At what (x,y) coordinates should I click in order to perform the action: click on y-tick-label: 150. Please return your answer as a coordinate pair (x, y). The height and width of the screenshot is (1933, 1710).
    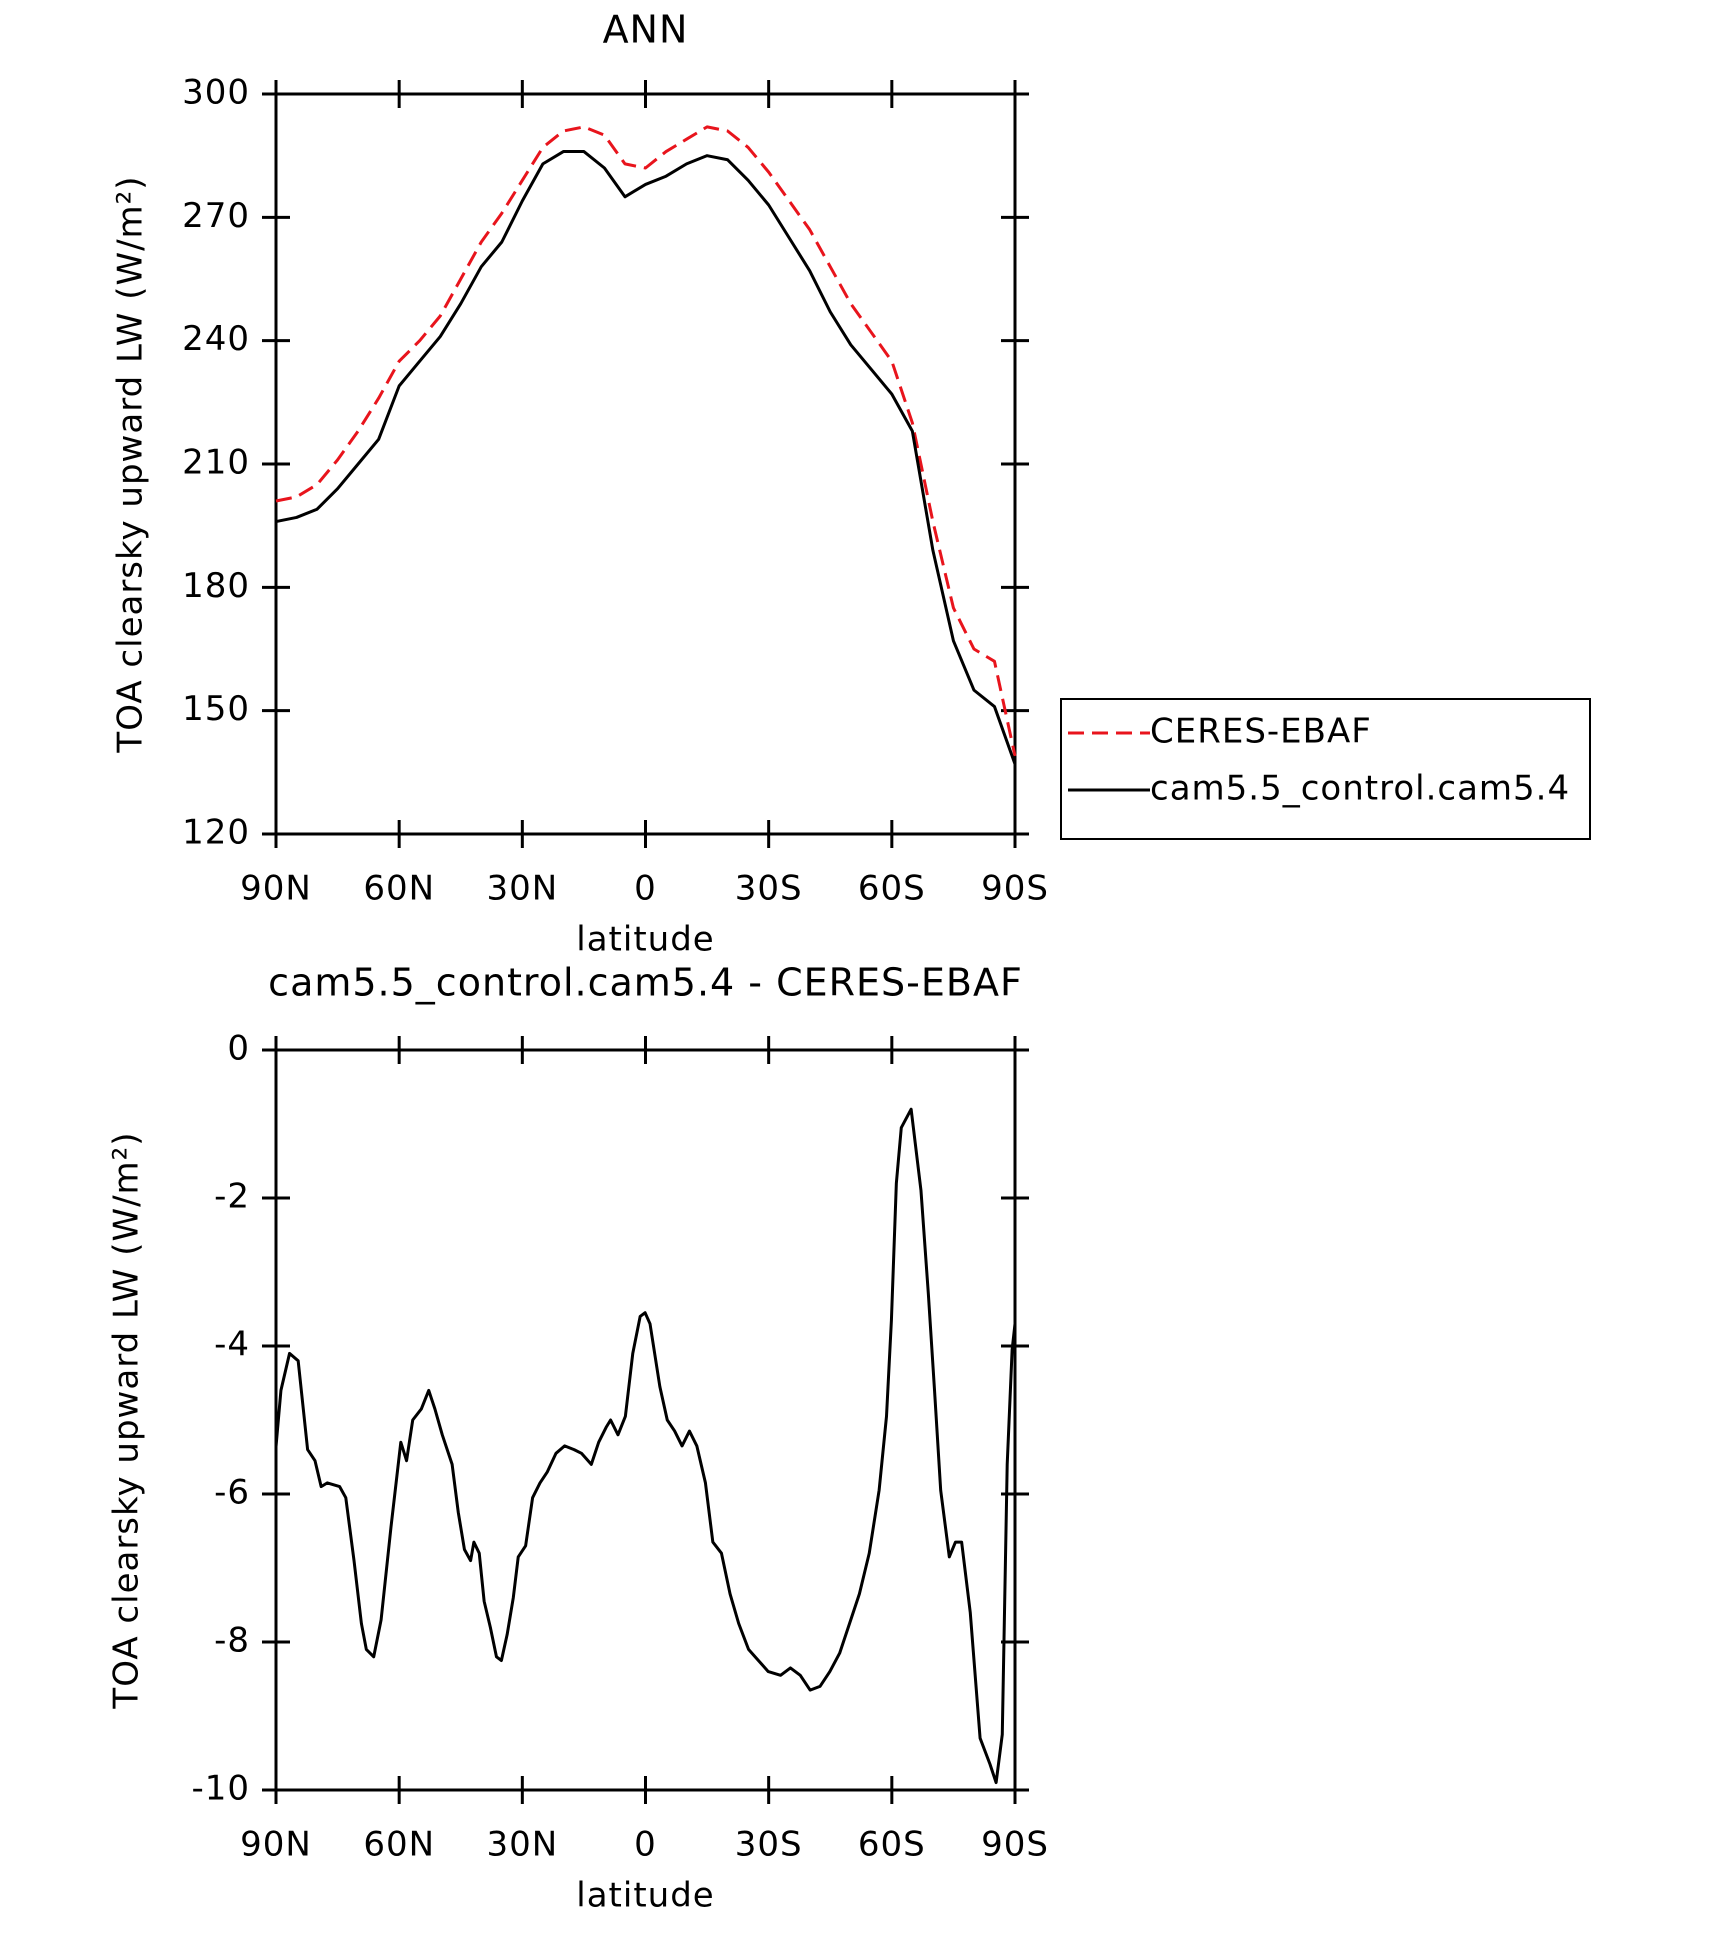
    Looking at the image, I should click on (216, 709).